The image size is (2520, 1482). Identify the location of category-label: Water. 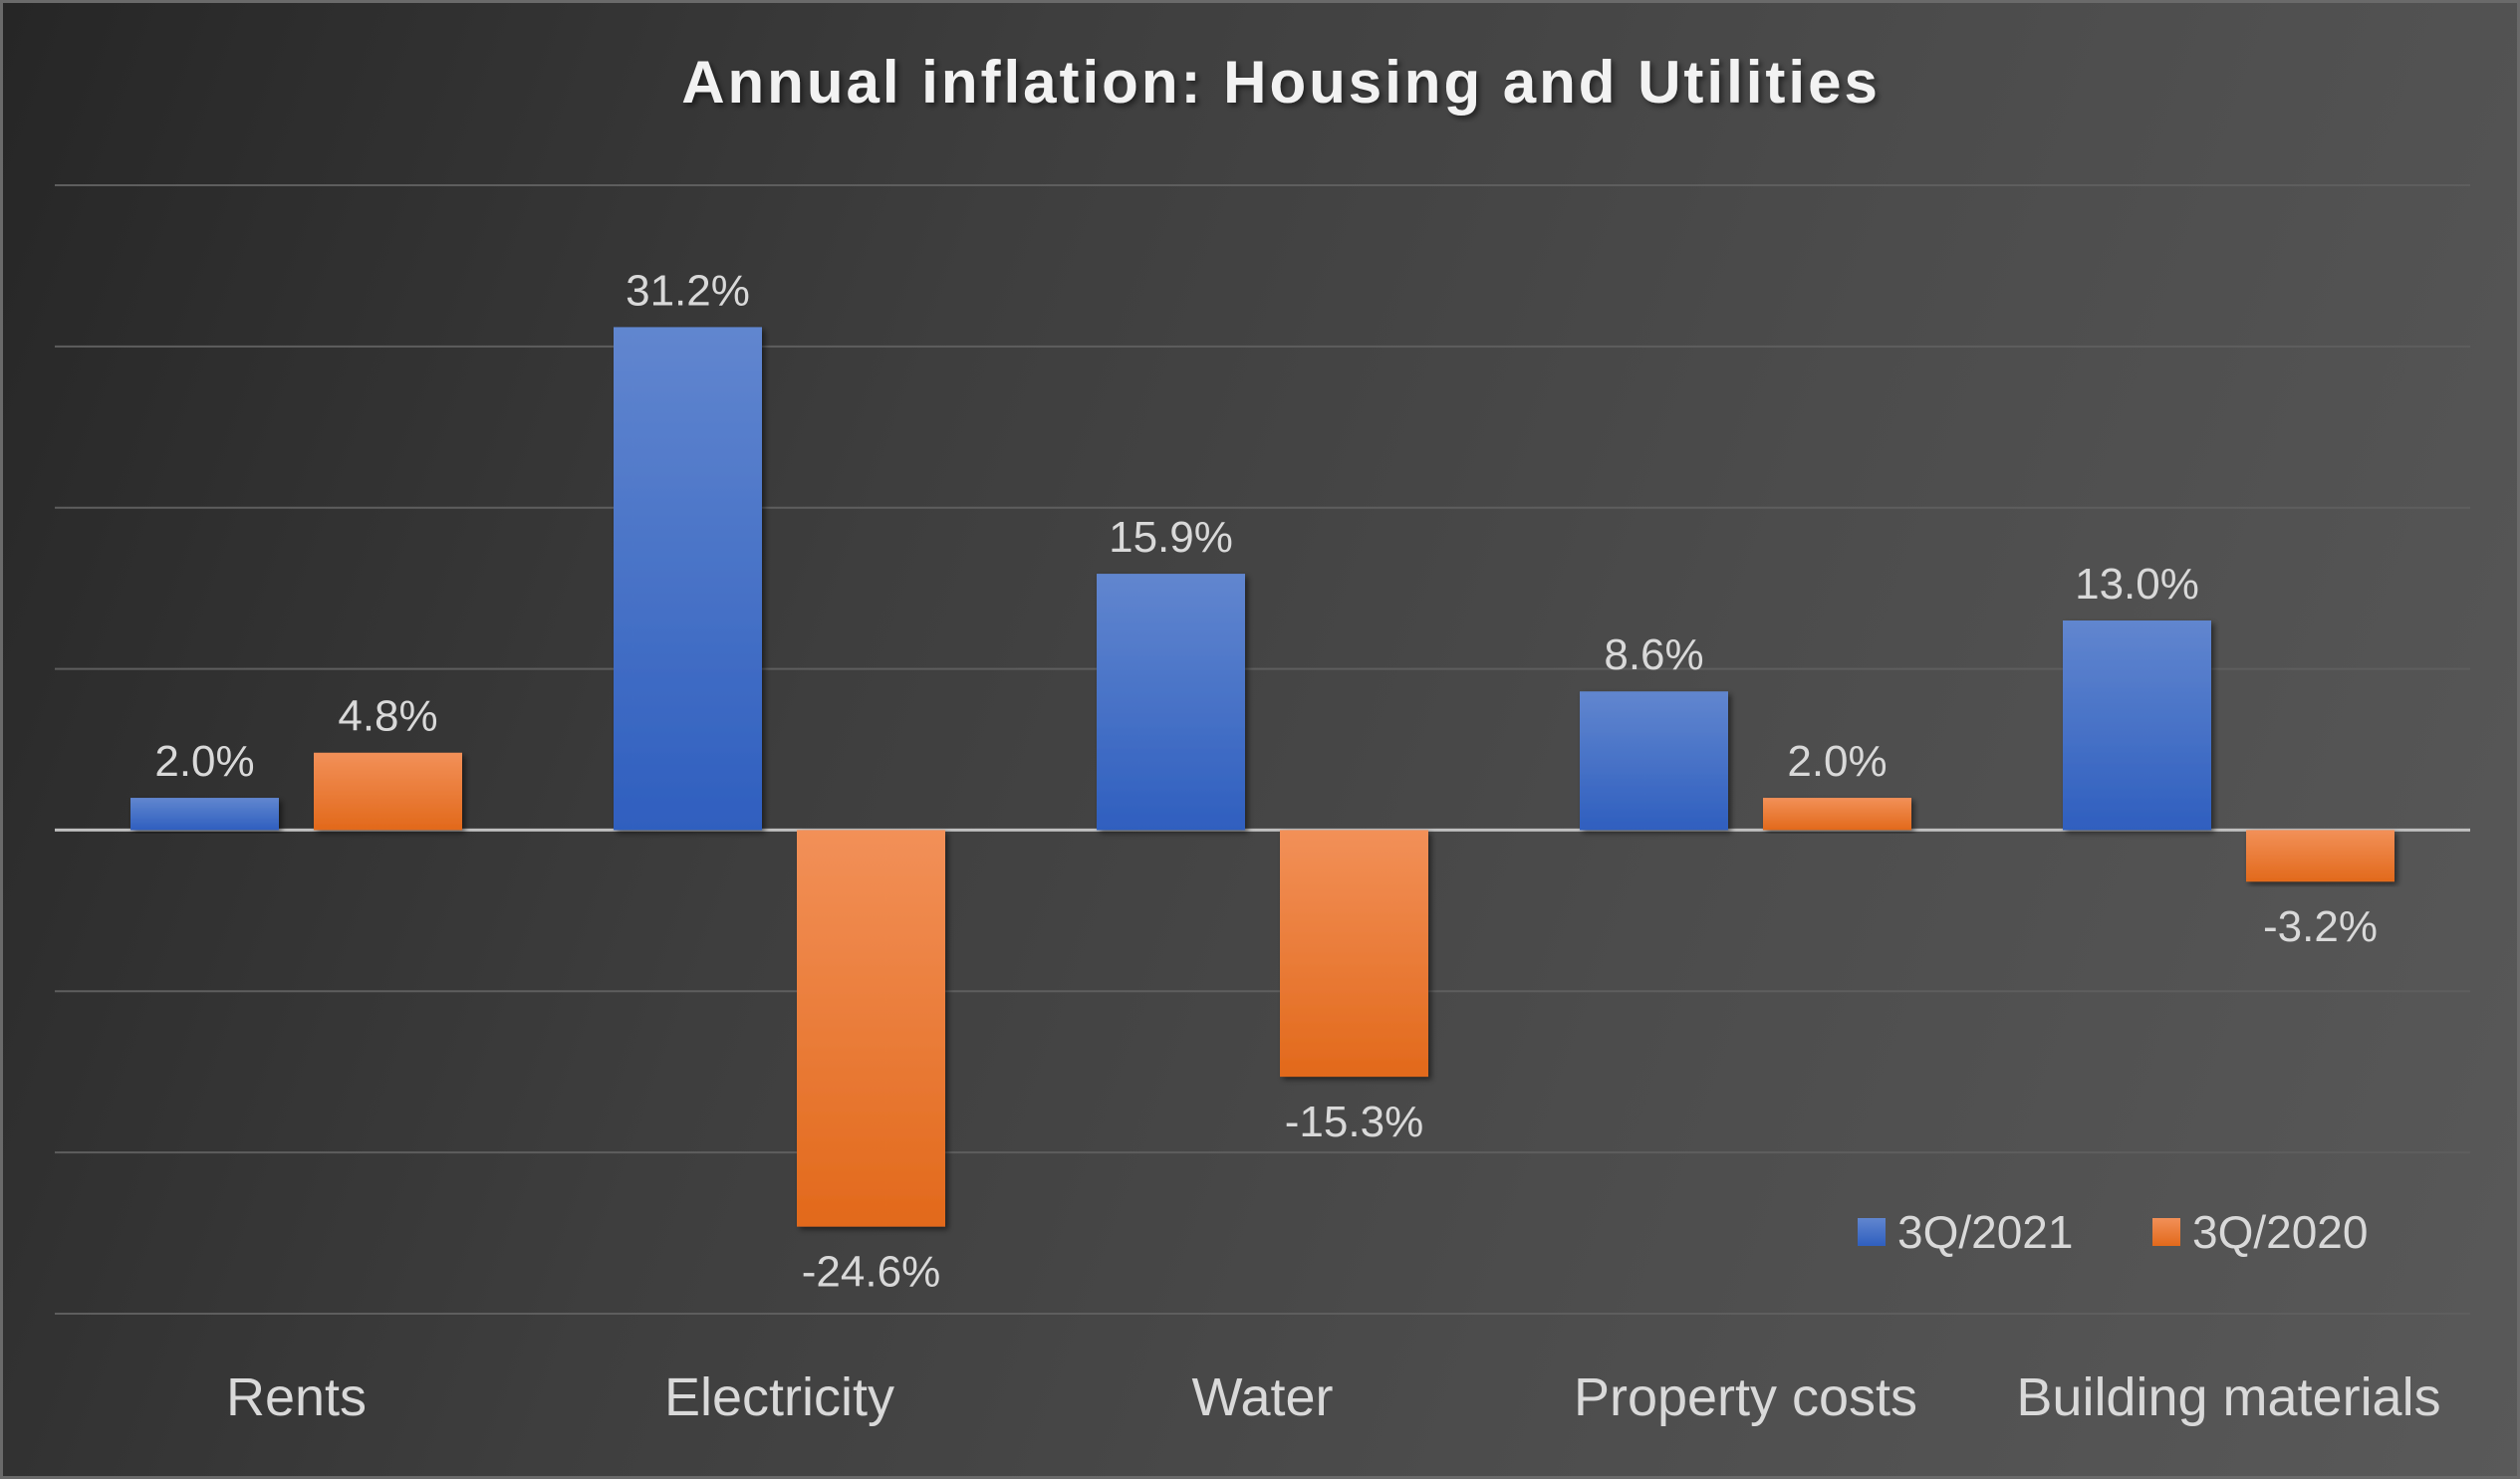
(1262, 1397).